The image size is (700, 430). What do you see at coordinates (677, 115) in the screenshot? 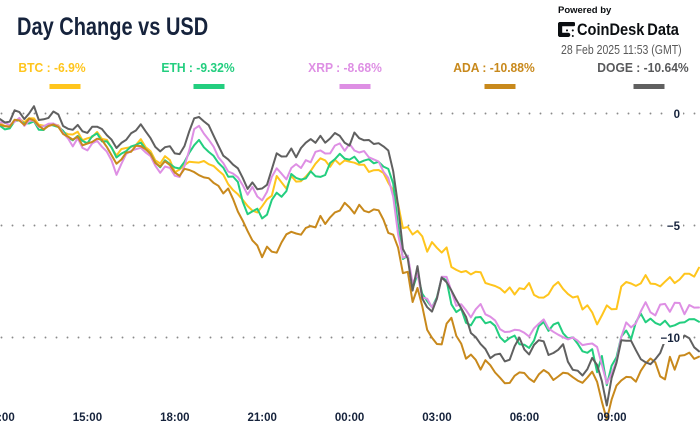
I see `svg-text: 0` at bounding box center [677, 115].